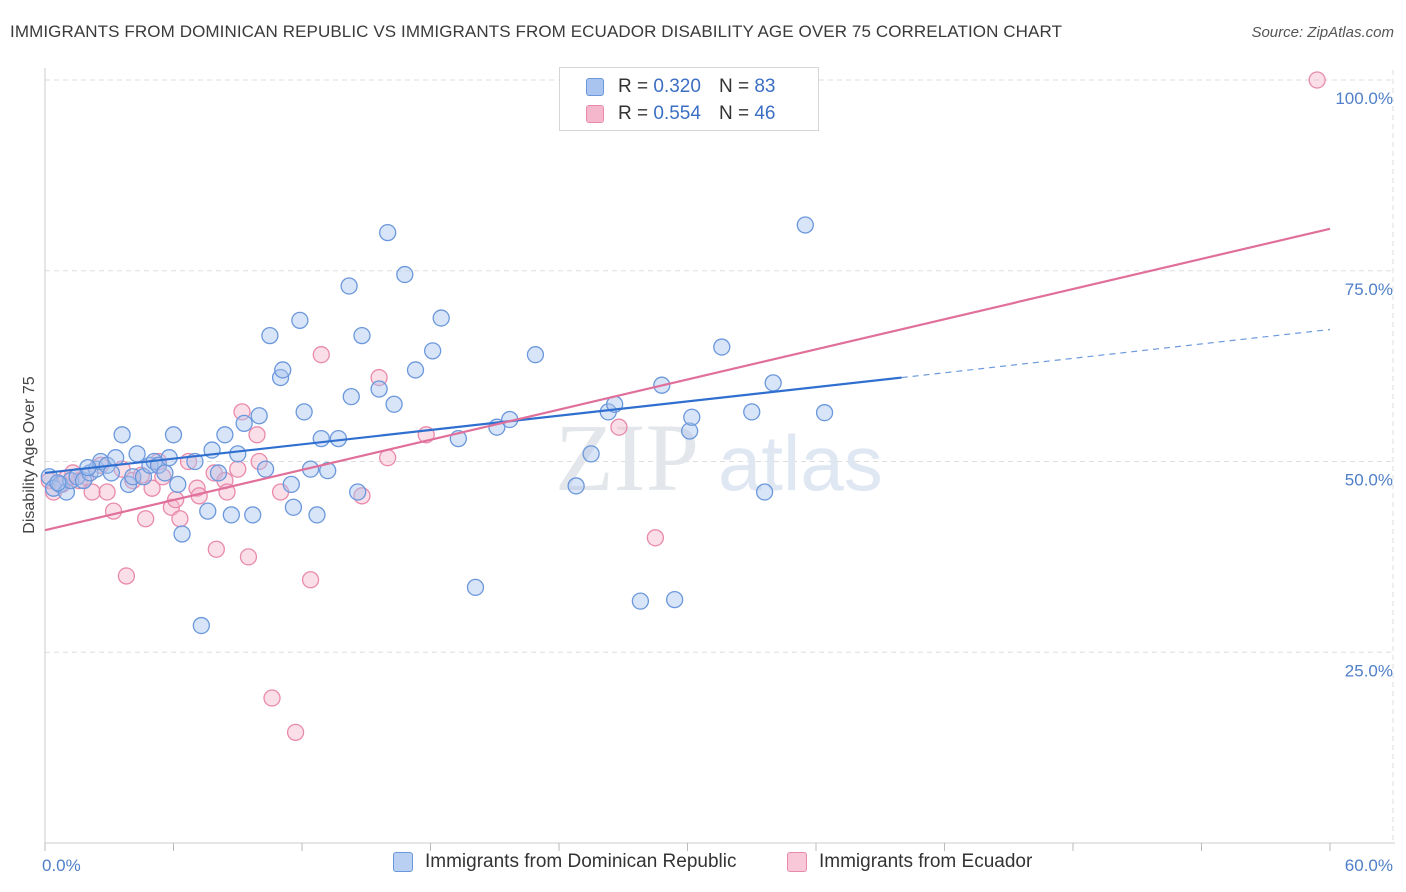  What do you see at coordinates (765, 113) in the screenshot?
I see `legend-n-value: 46` at bounding box center [765, 113].